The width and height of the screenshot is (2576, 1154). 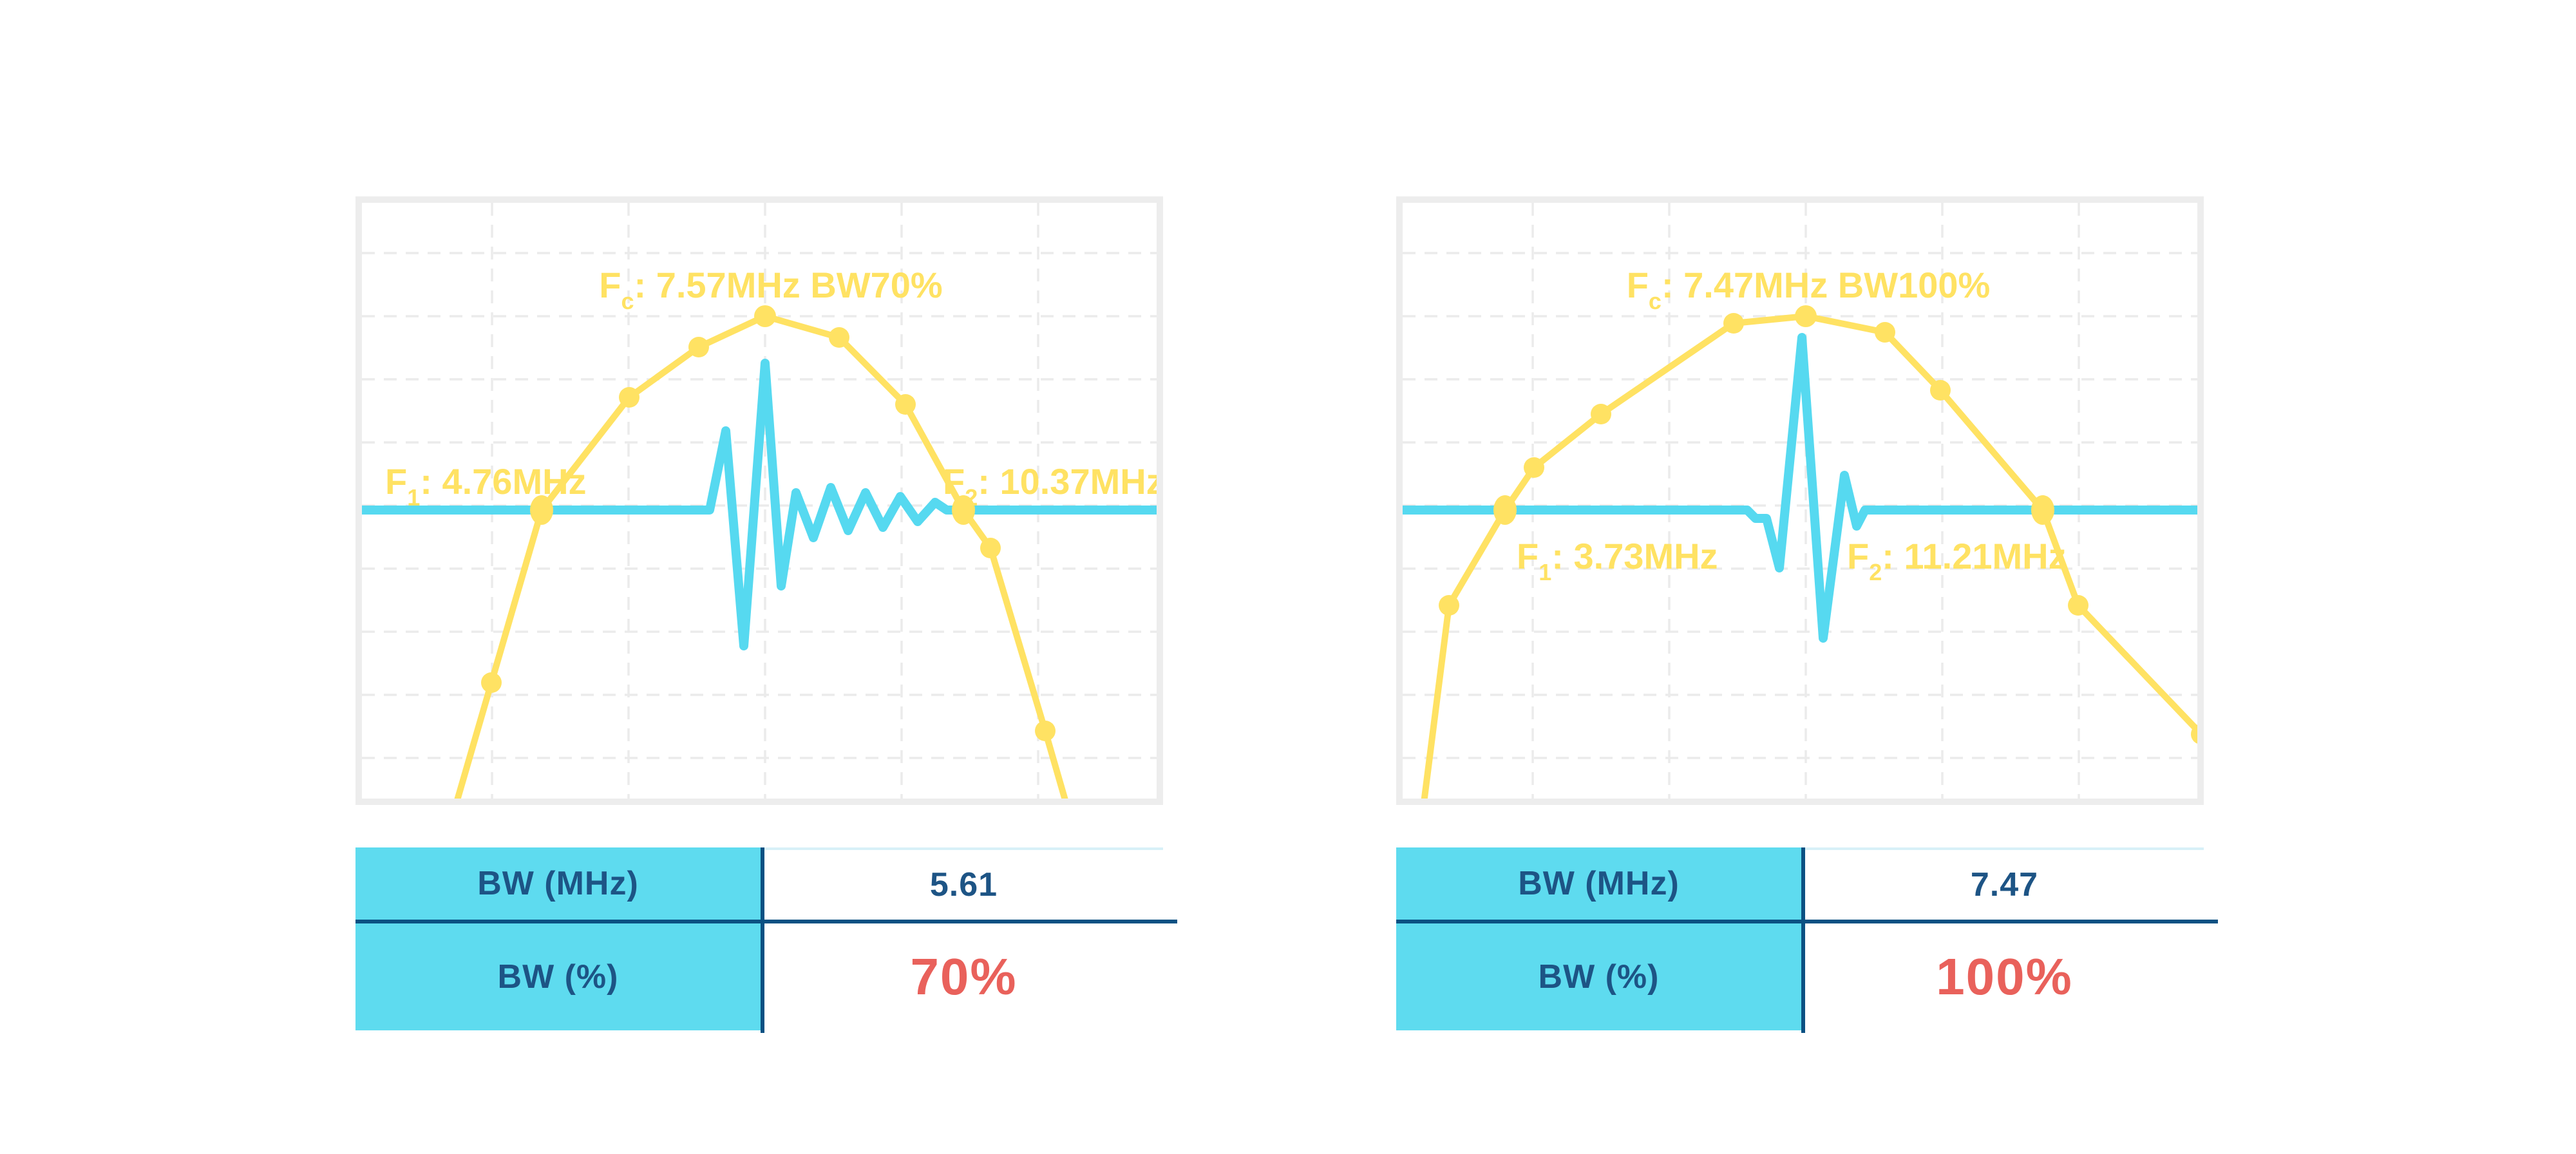 I want to click on row-value-bw-pct: 70%, so click(x=964, y=977).